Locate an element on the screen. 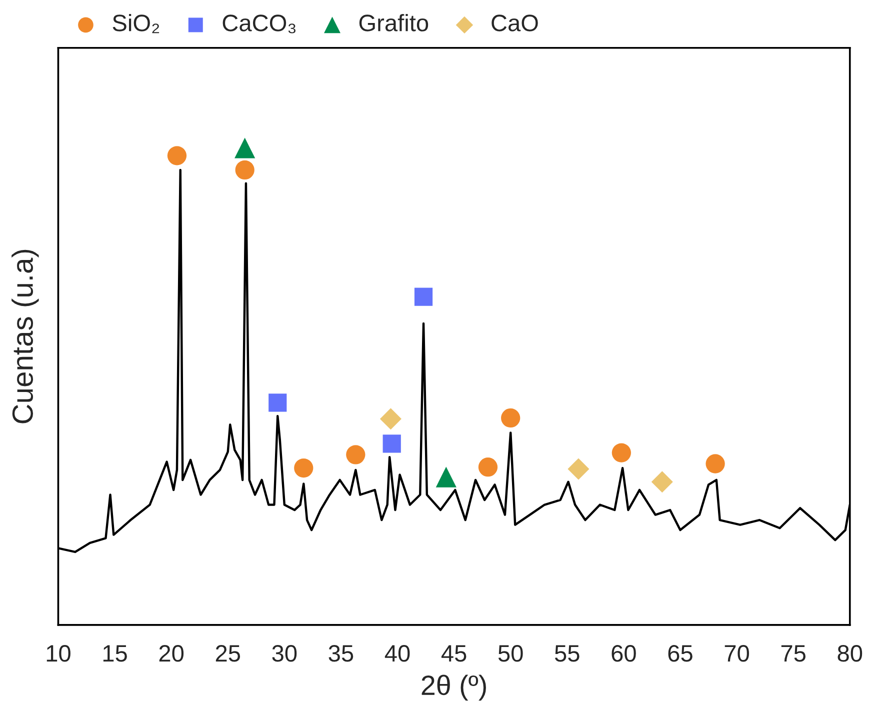 The image size is (869, 725). x-tick-label: 45 is located at coordinates (453, 653).